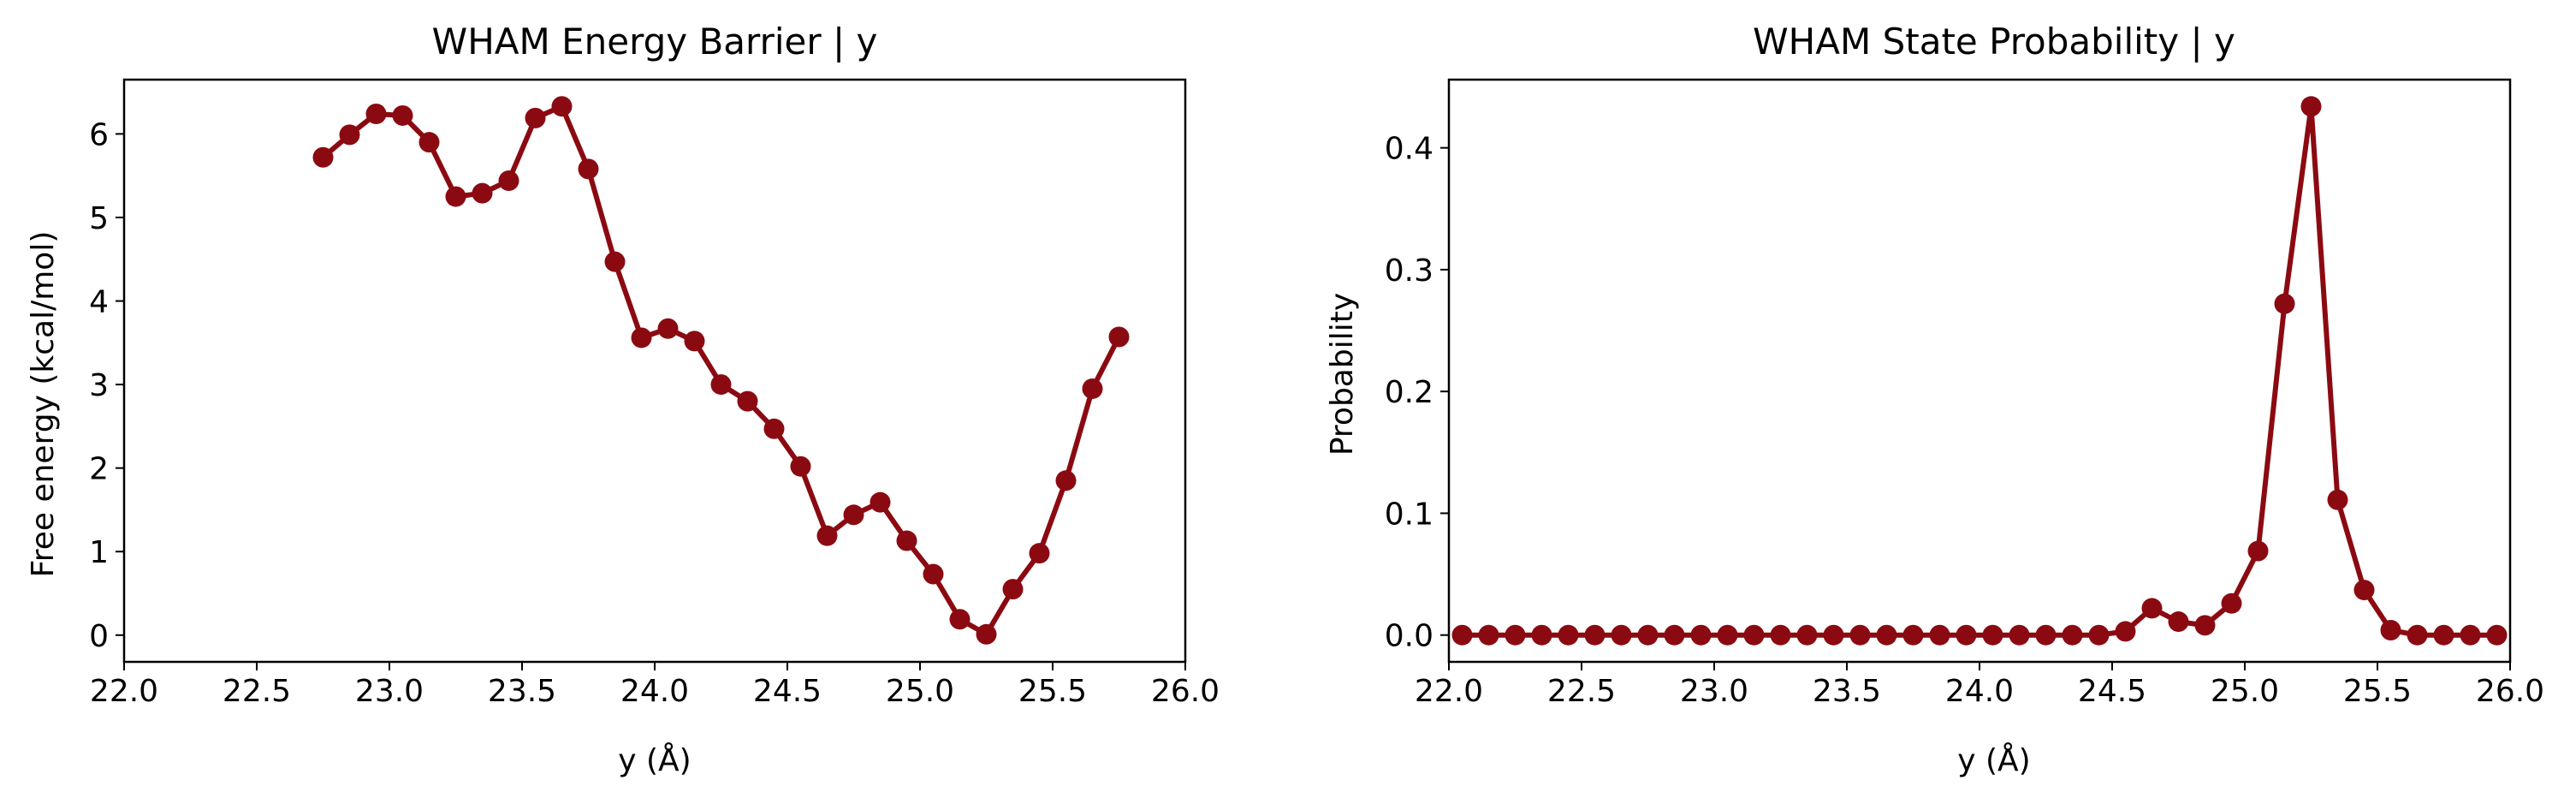 Image resolution: width=2576 pixels, height=804 pixels. I want to click on chart-title: WHAM Energy Barrier | y, so click(655, 42).